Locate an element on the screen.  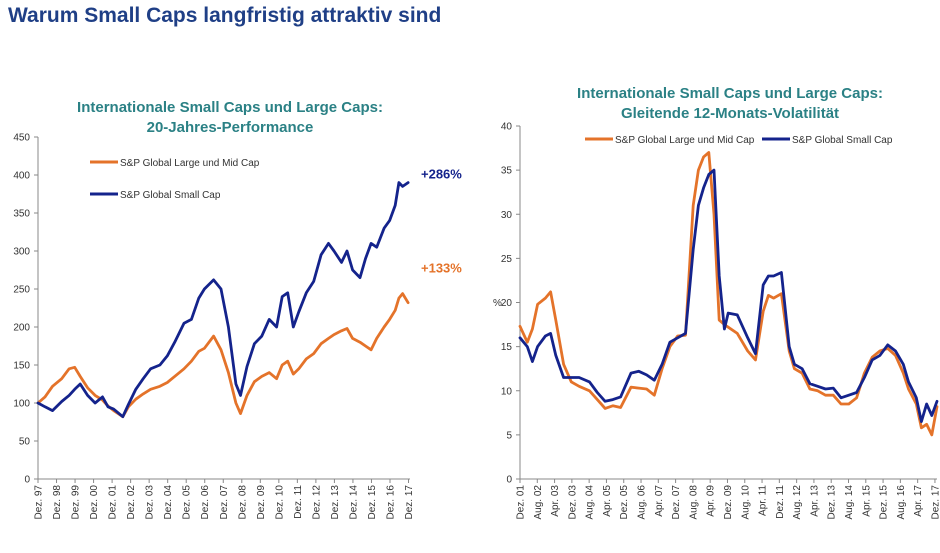
chart2-y-tick-label: 15 is located at coordinates (507, 347).